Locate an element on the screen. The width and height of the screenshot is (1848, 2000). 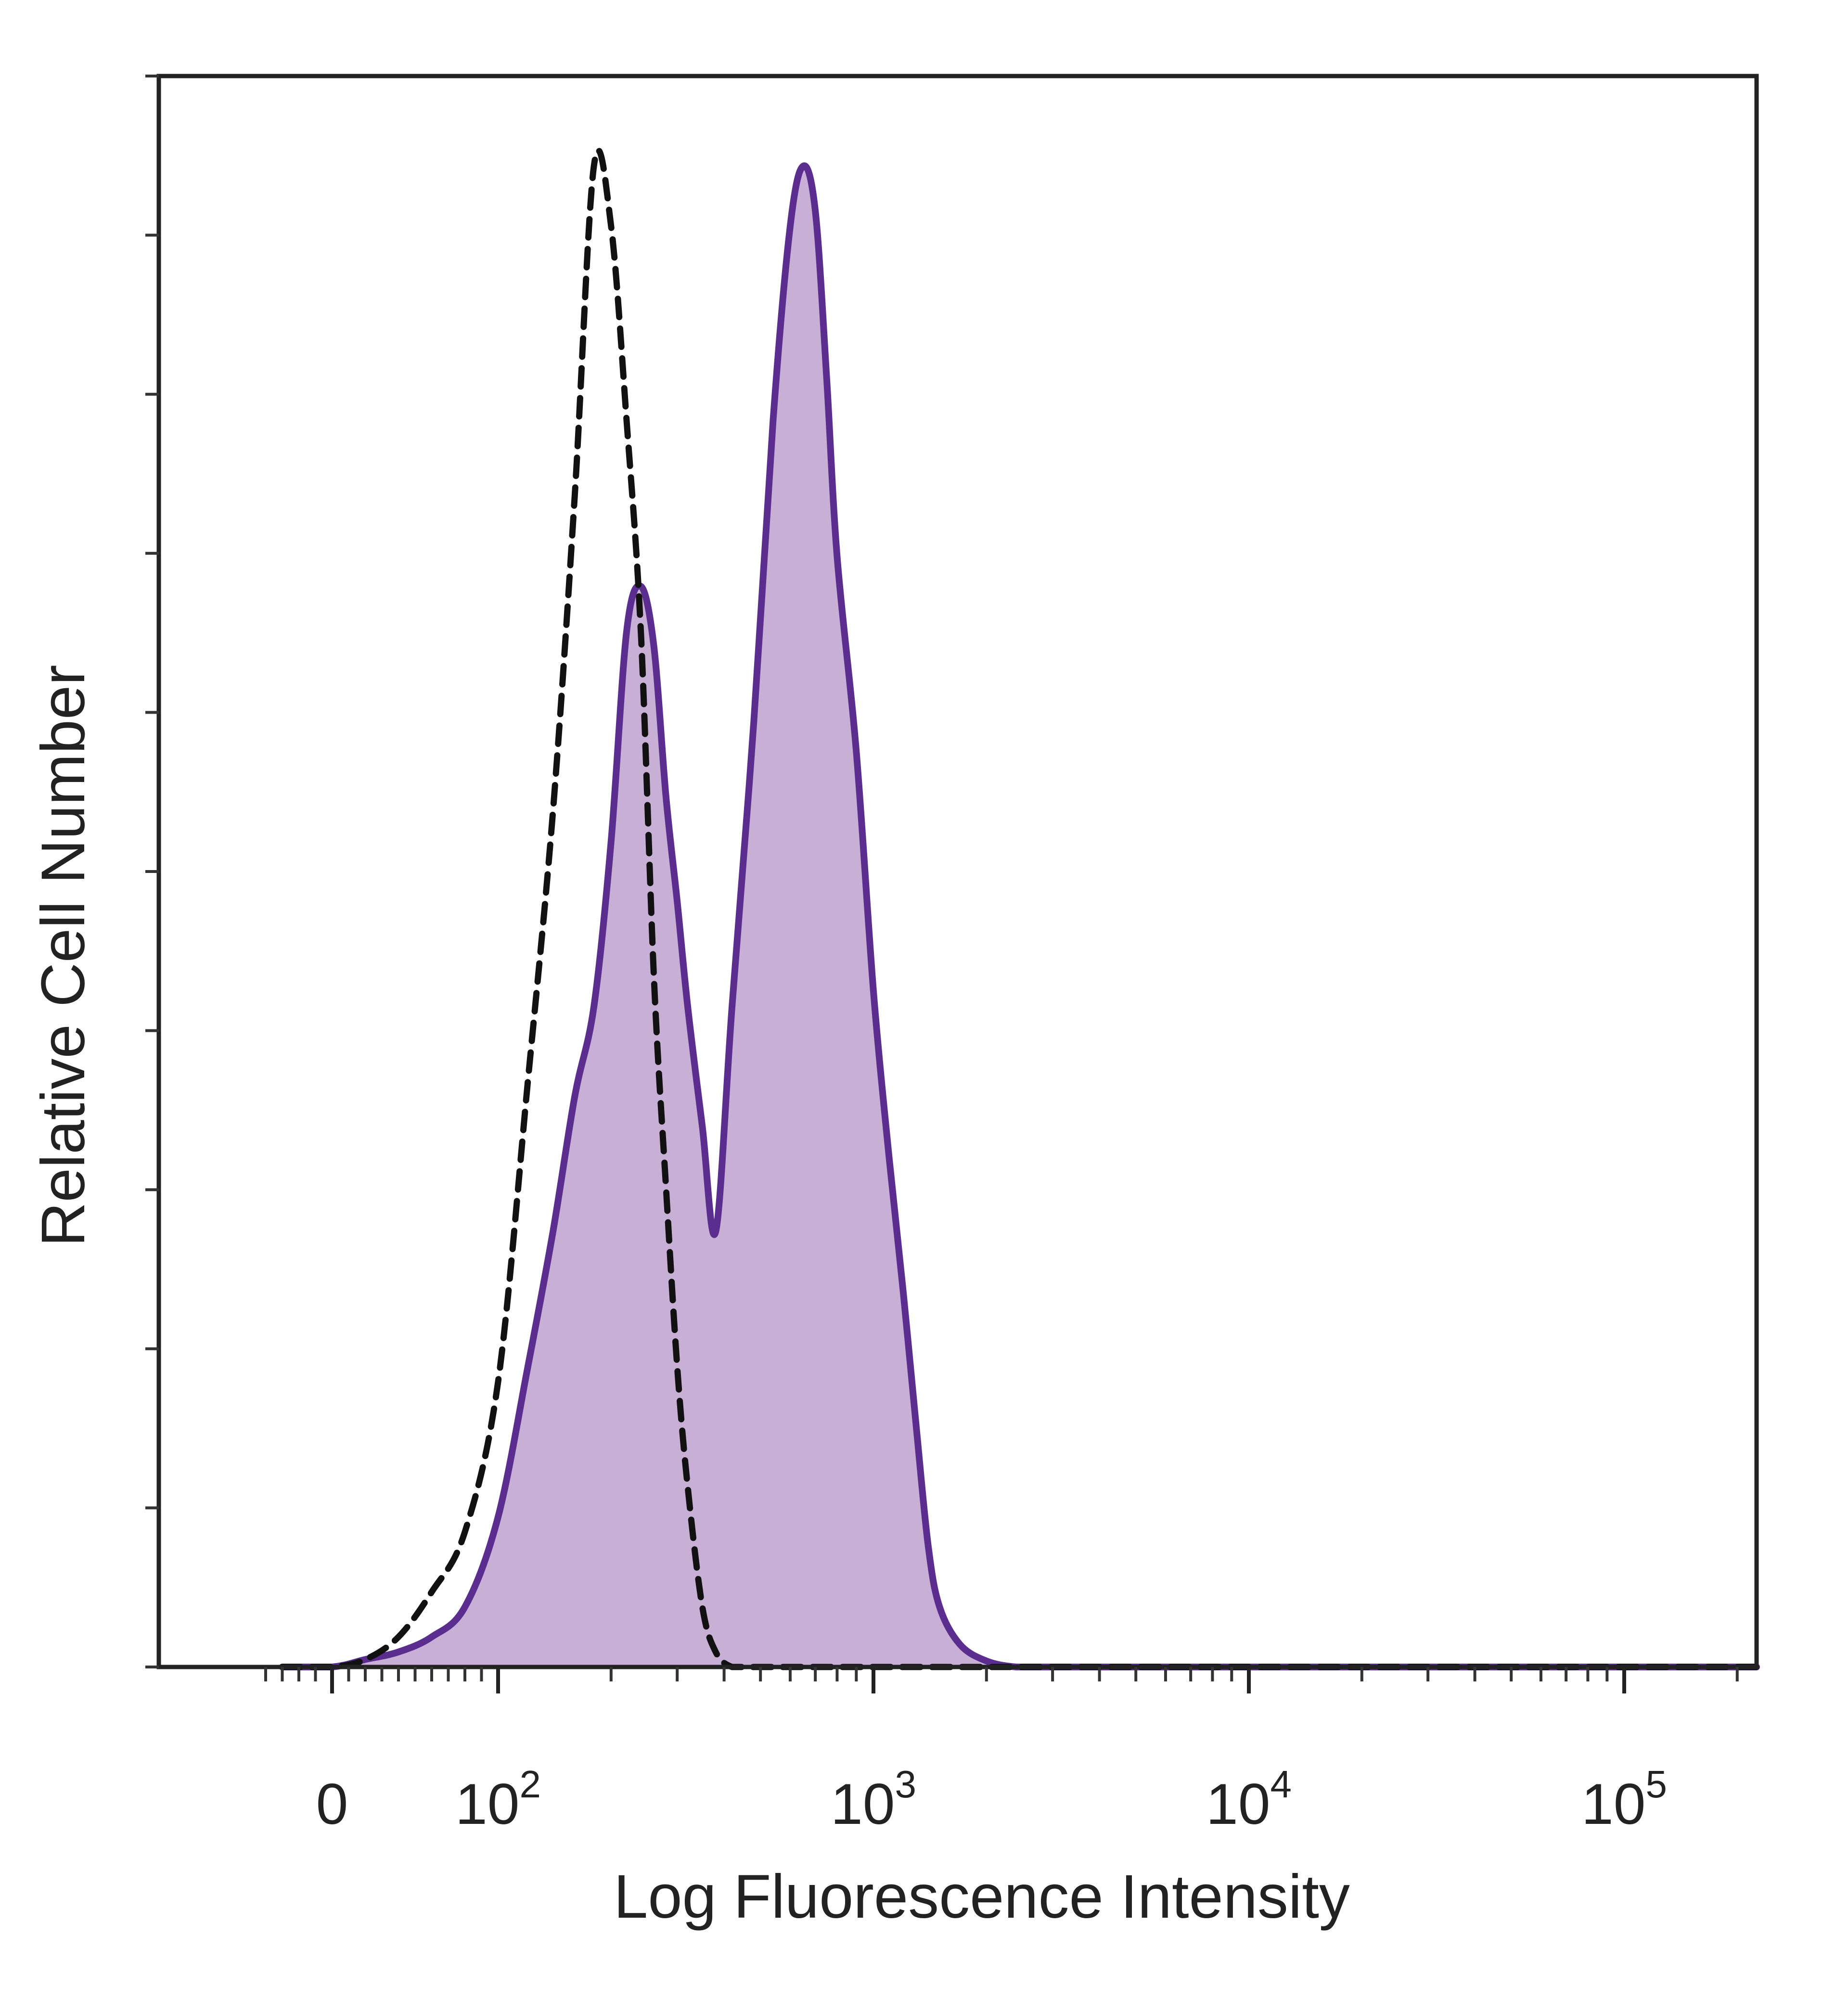
x-tick-labels: 0 10² 10³ 10⁴ 10⁵ is located at coordinates (991, 1799).